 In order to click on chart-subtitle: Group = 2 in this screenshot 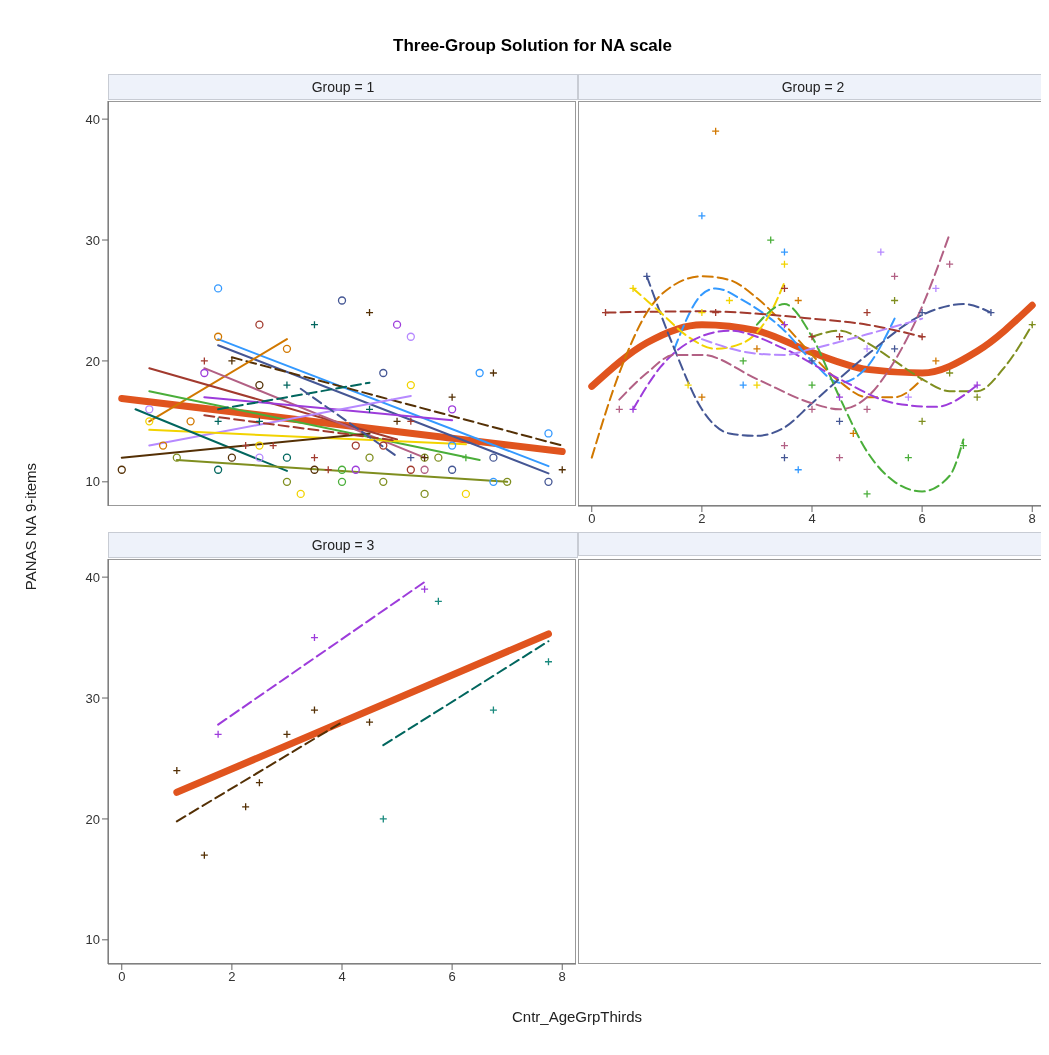, I will do `click(813, 87)`.